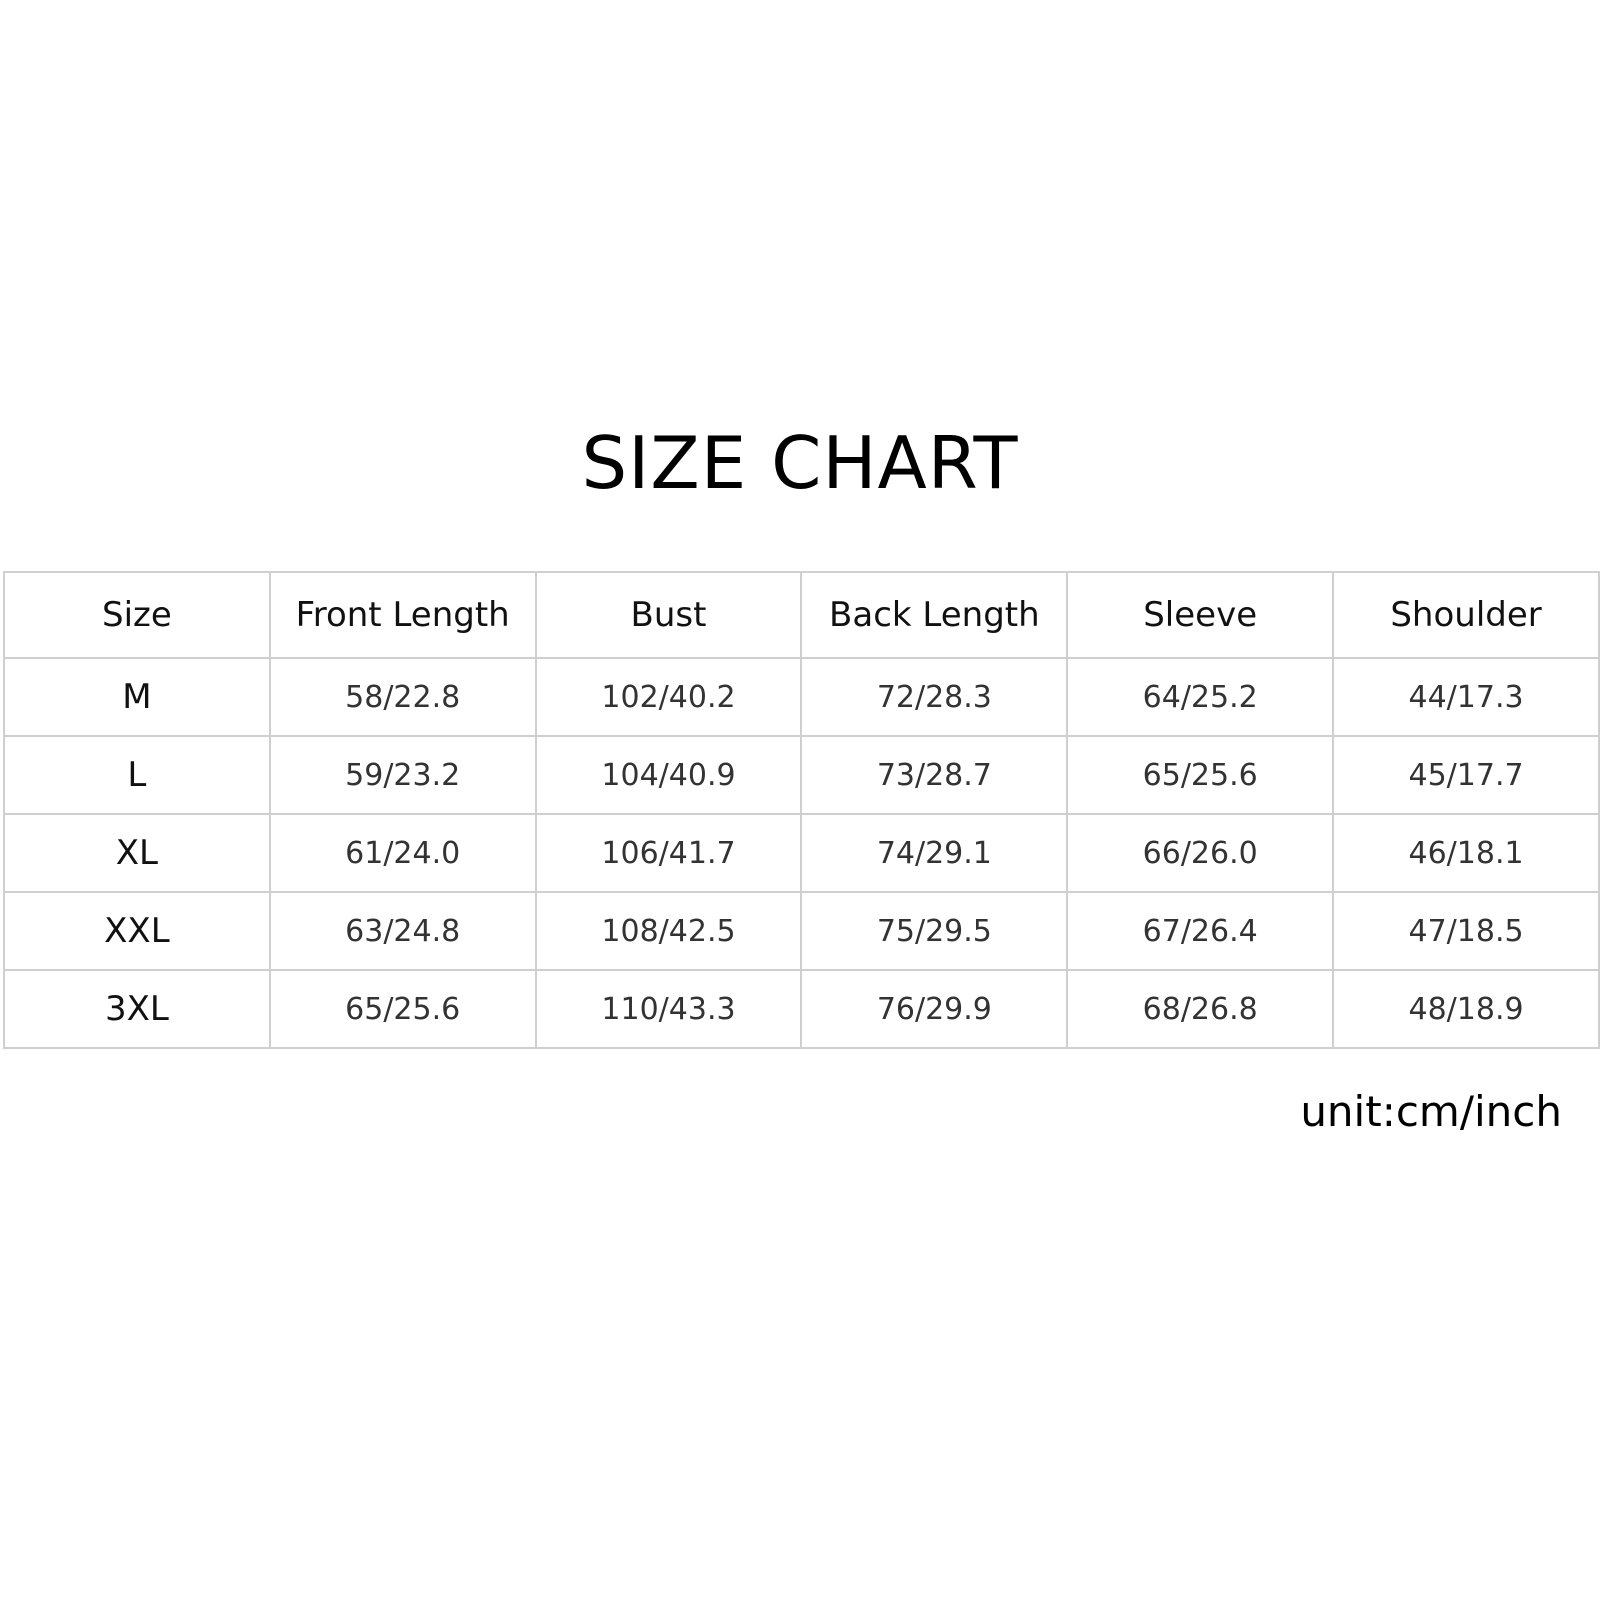 The image size is (1600, 1600). I want to click on front-length-cell: 63/24.8, so click(402, 931).